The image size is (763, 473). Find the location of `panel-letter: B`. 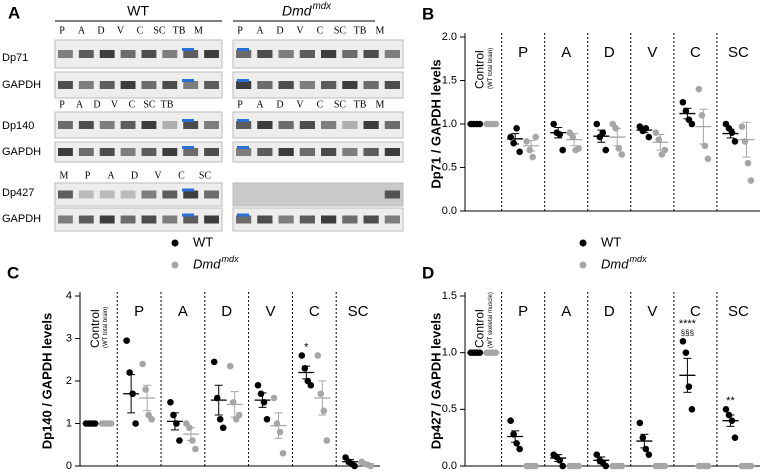

panel-letter: B is located at coordinates (428, 13).